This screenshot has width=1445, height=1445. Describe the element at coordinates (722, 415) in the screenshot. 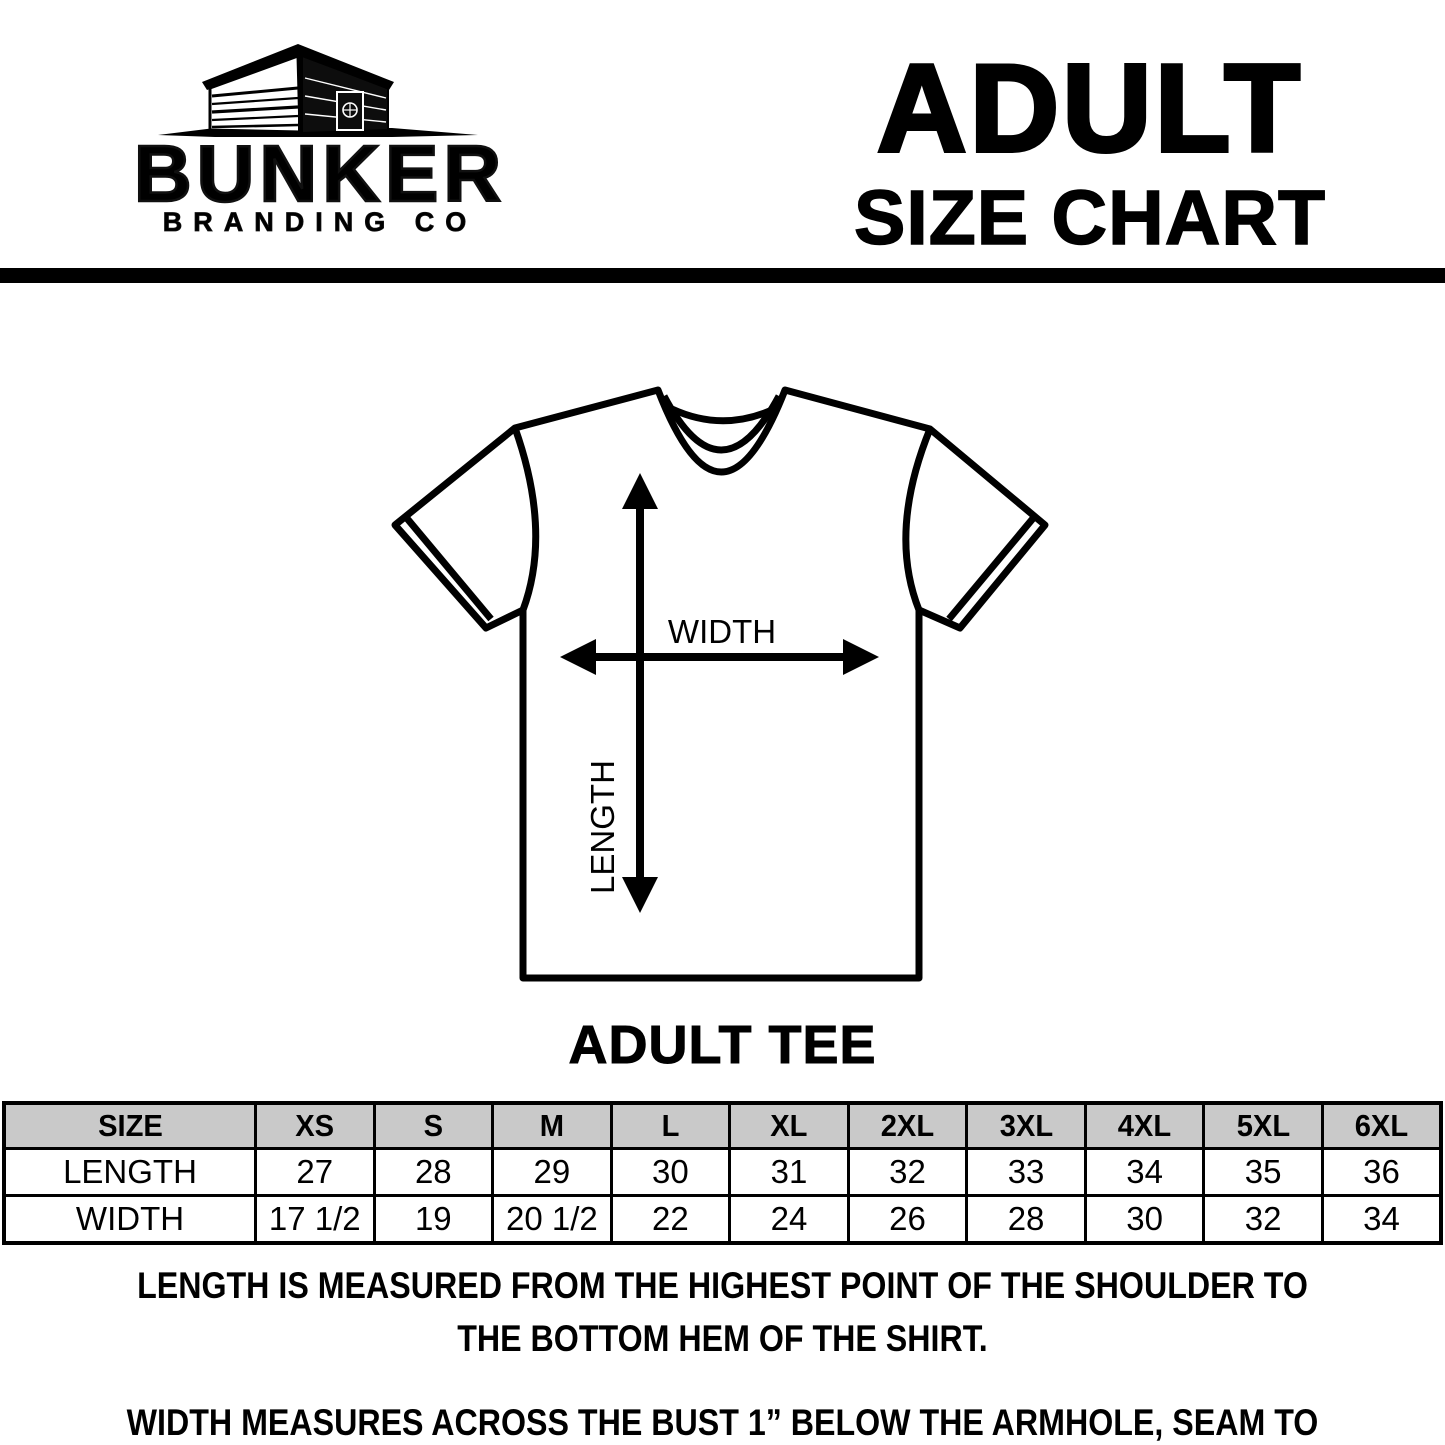

I see `collar-back-arc` at that location.